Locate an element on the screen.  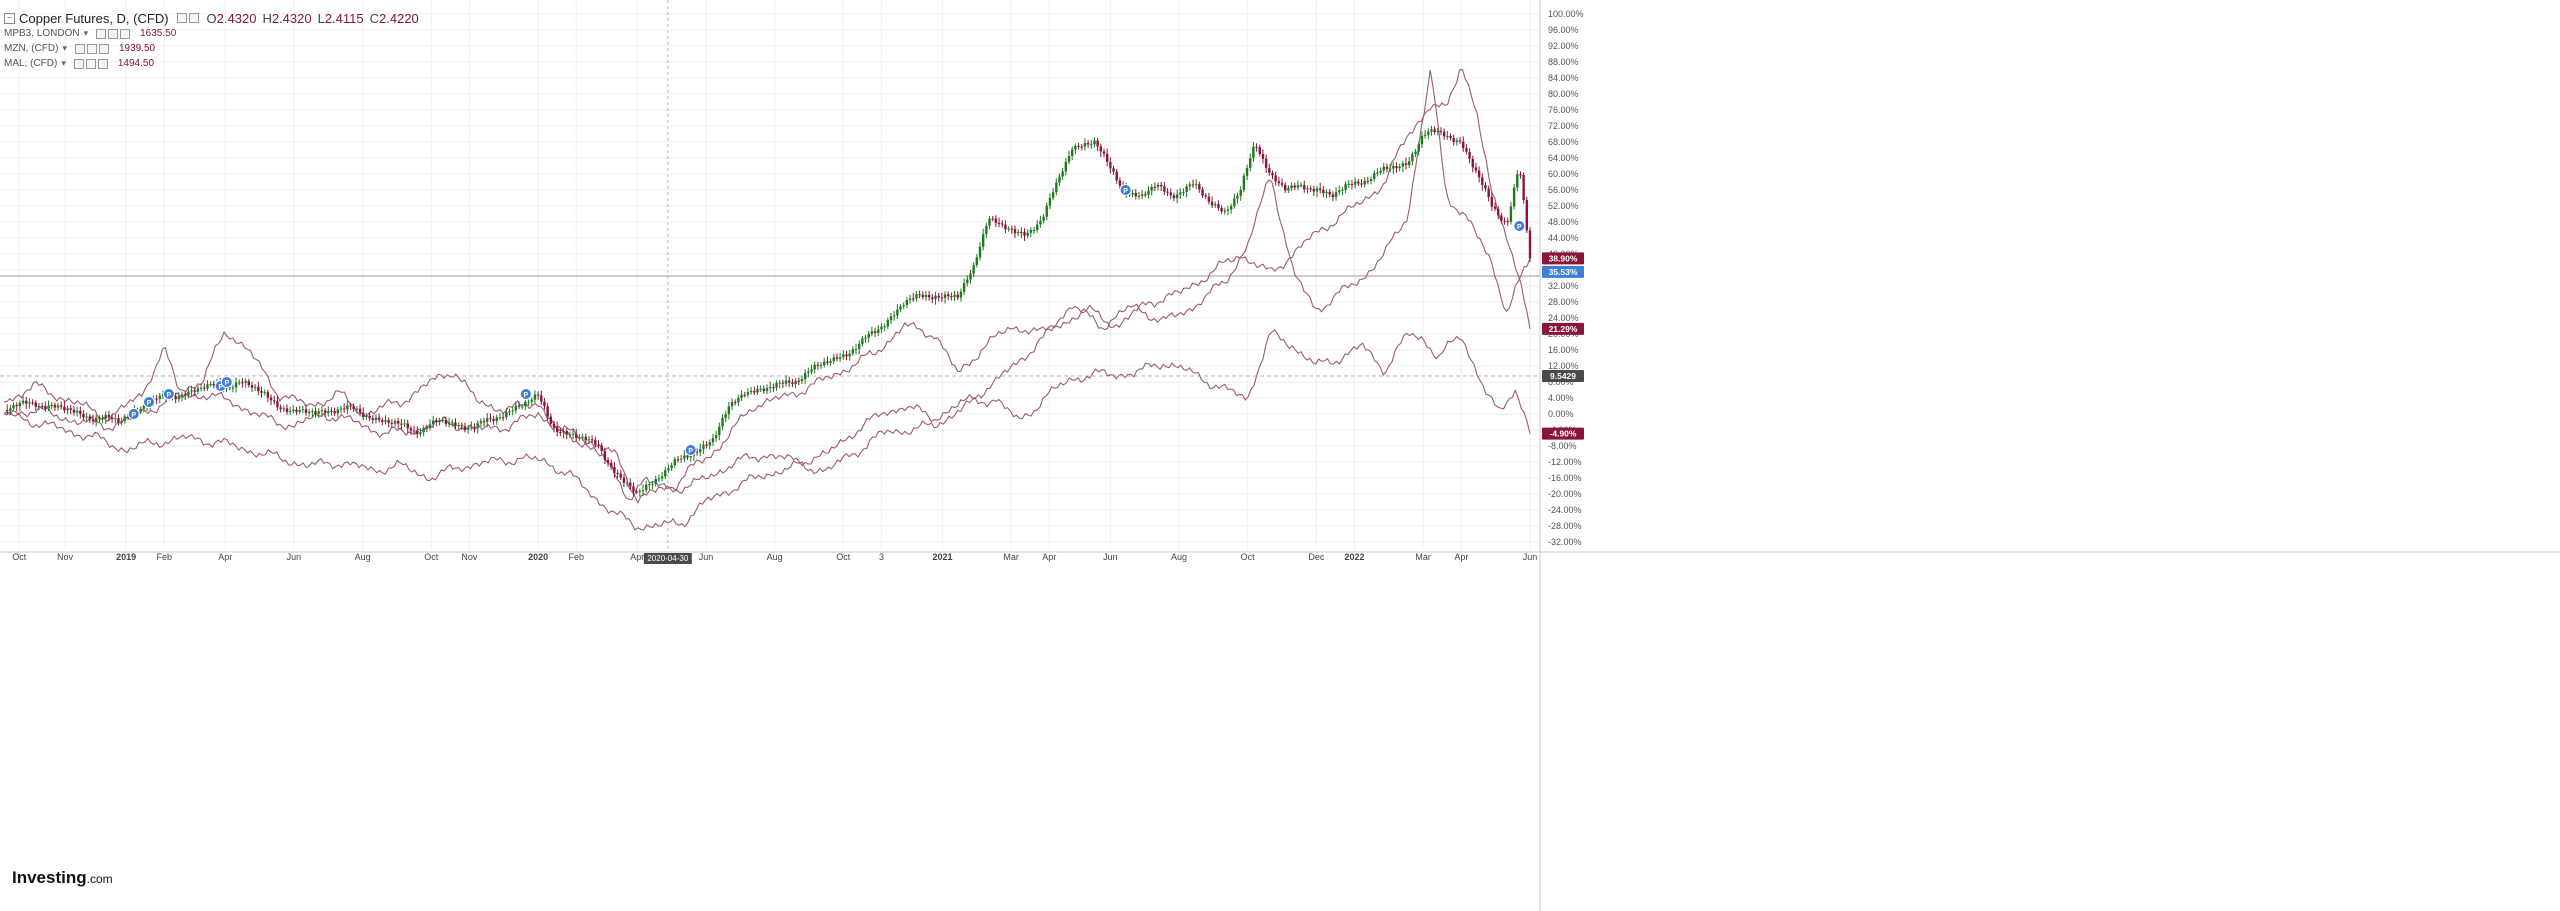
crosshair-date-badge is located at coordinates (667, 558).